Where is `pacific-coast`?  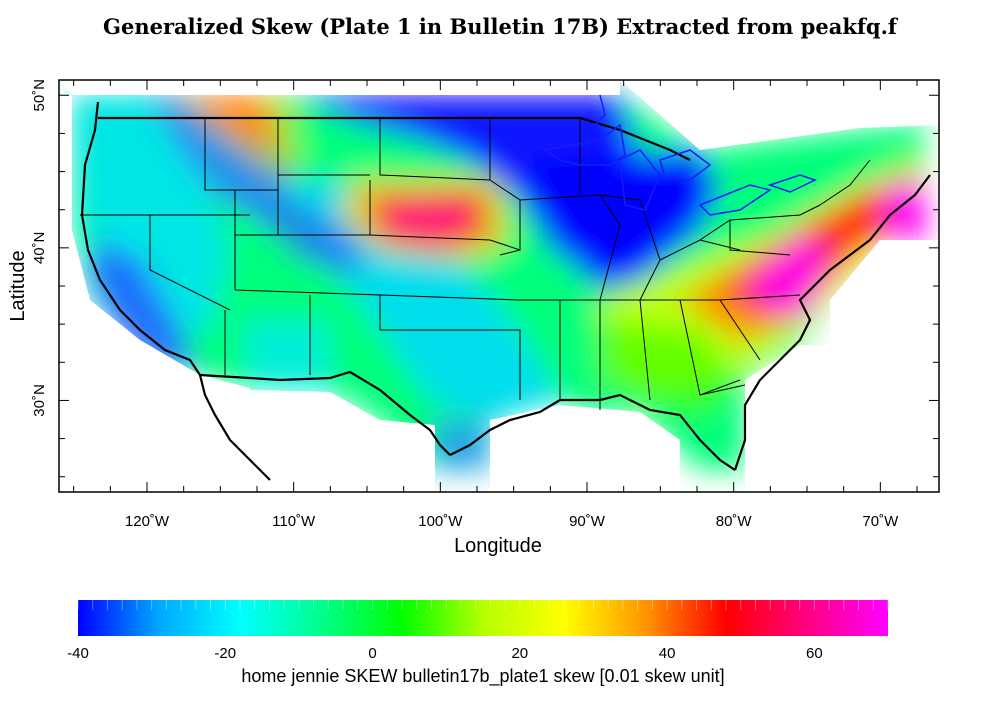 pacific-coast is located at coordinates (140, 238).